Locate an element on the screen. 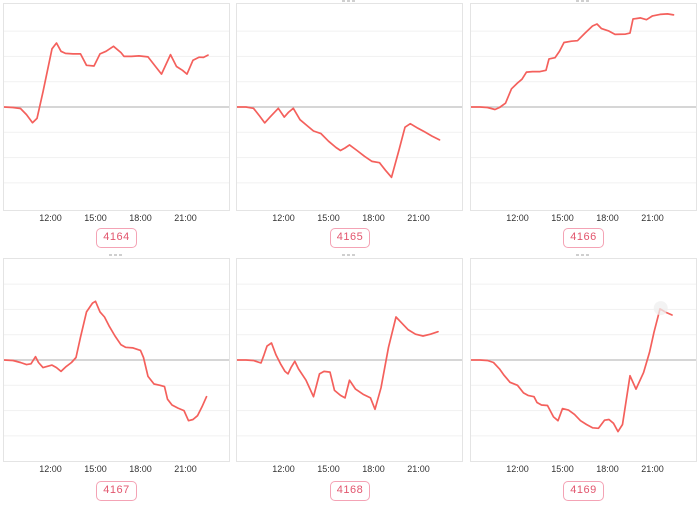 The height and width of the screenshot is (507, 700). chart-id-badge: 4165 is located at coordinates (350, 238).